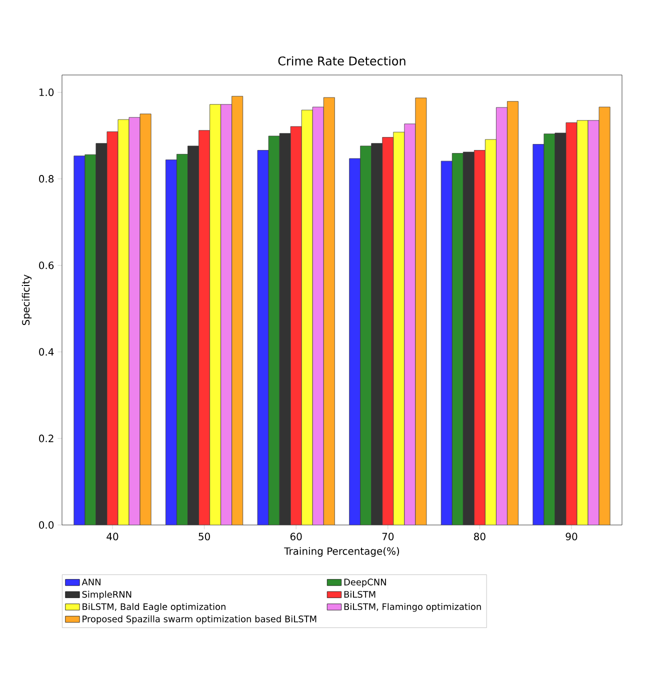  Describe the element at coordinates (46, 266) in the screenshot. I see `y-tick-label: 0.6` at that location.